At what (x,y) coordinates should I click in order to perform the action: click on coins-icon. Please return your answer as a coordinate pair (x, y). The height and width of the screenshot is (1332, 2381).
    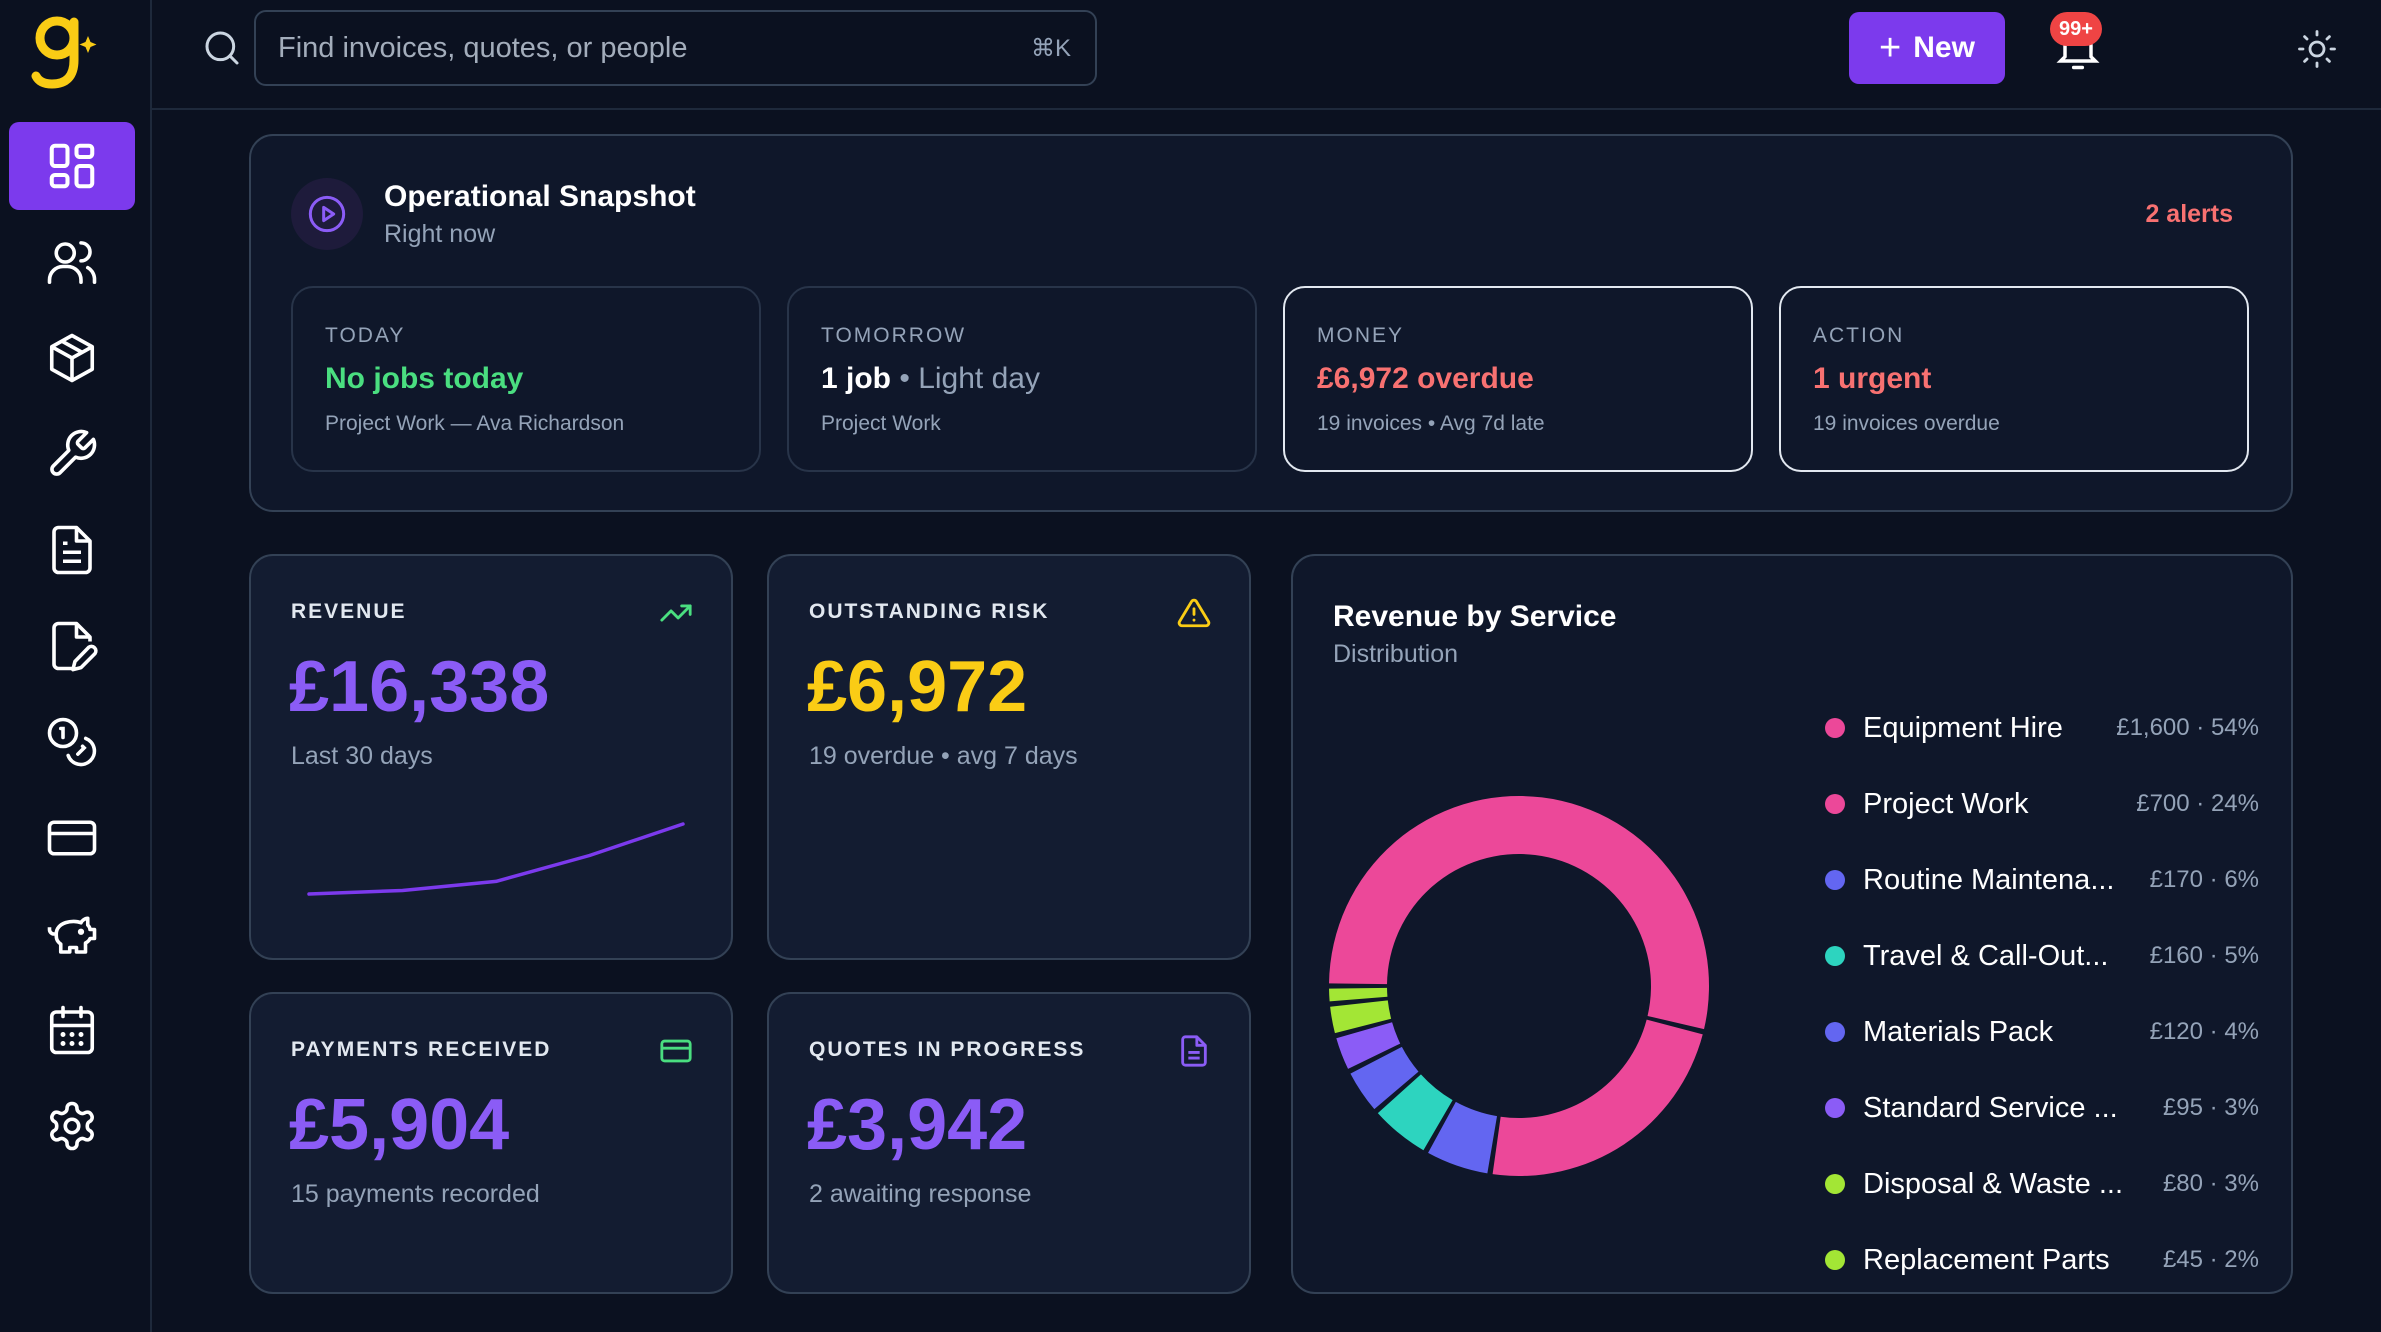
    Looking at the image, I should click on (72, 742).